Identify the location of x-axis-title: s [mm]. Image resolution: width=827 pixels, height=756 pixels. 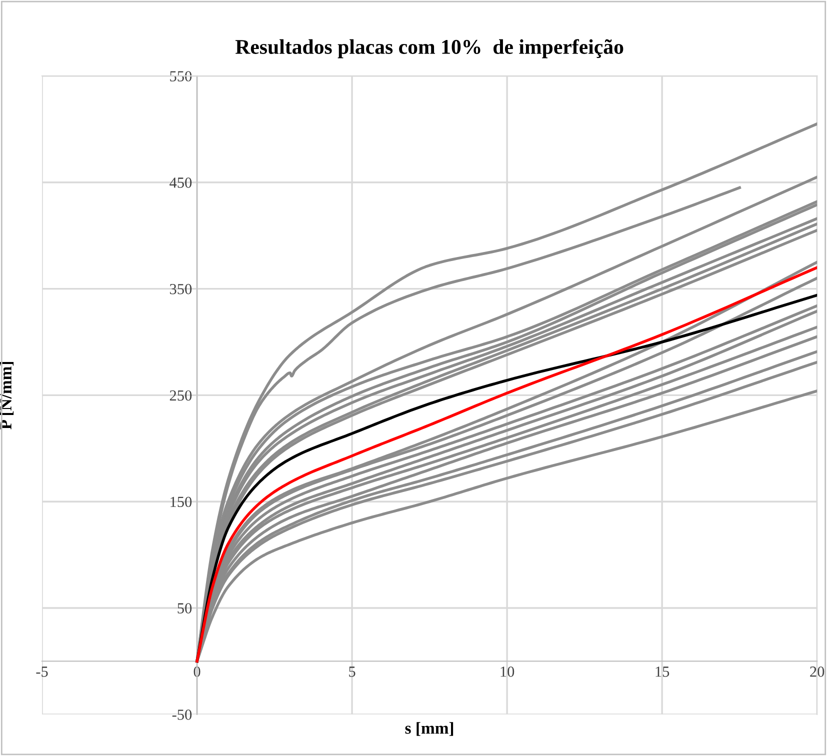
(429, 729).